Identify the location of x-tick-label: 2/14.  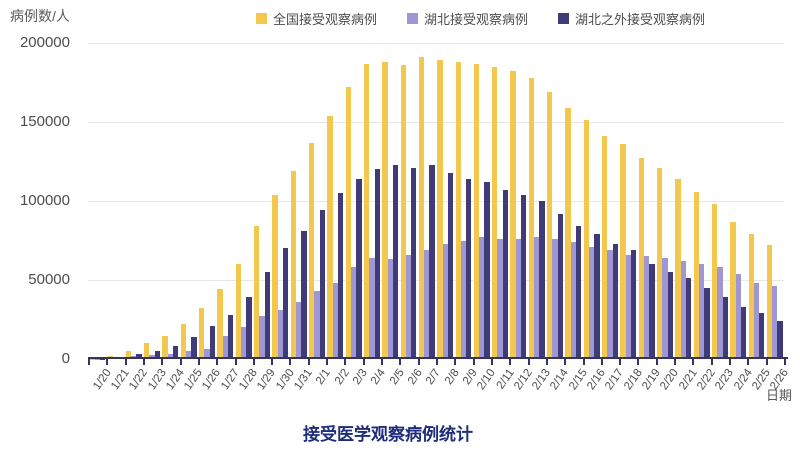
(560, 380).